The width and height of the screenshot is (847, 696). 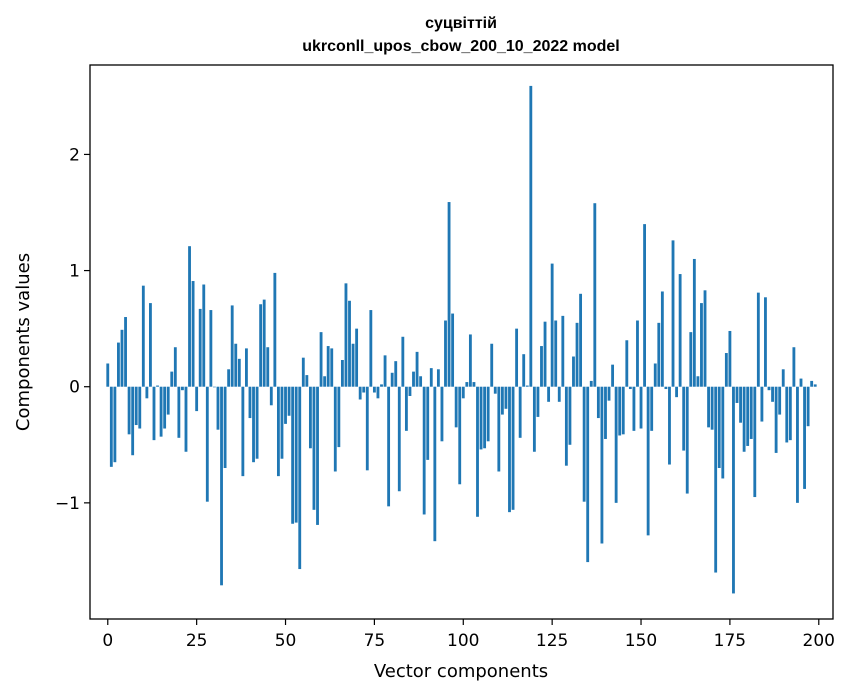 I want to click on x-tick-label: 175, so click(x=730, y=641).